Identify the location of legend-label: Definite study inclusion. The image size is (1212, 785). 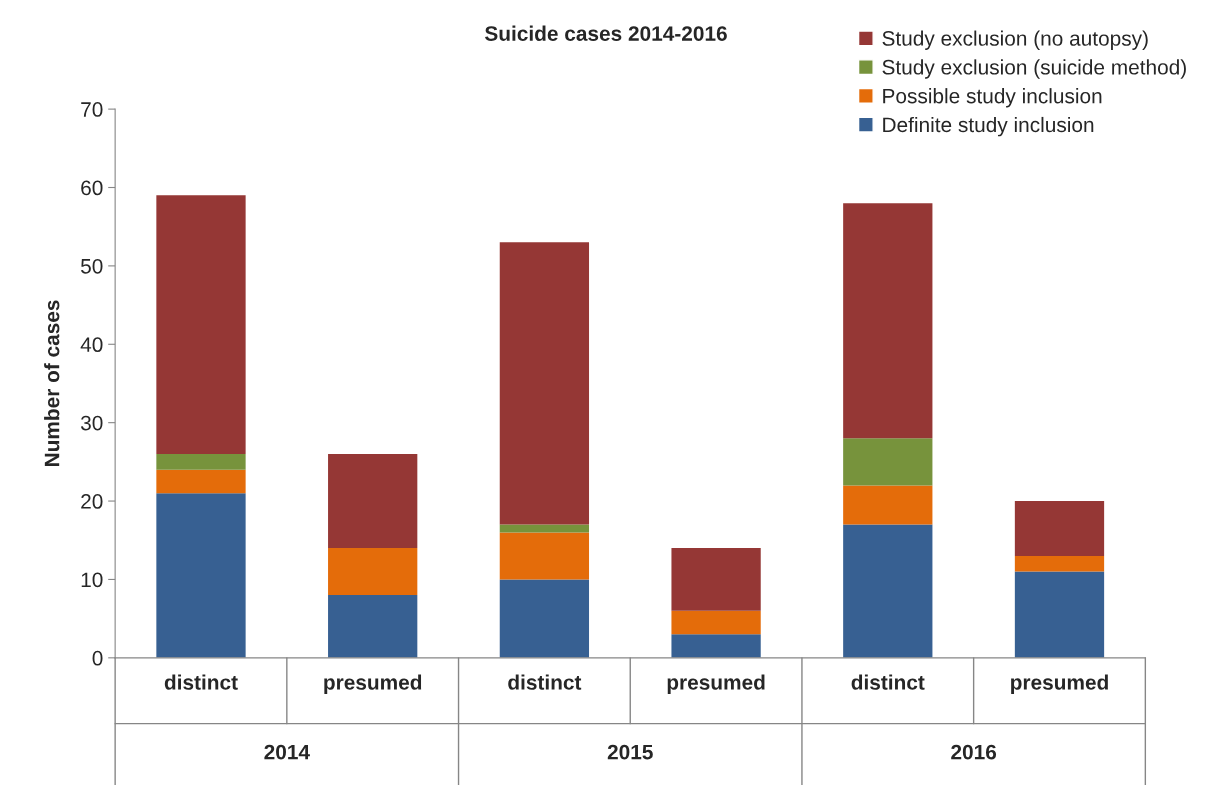
(988, 126).